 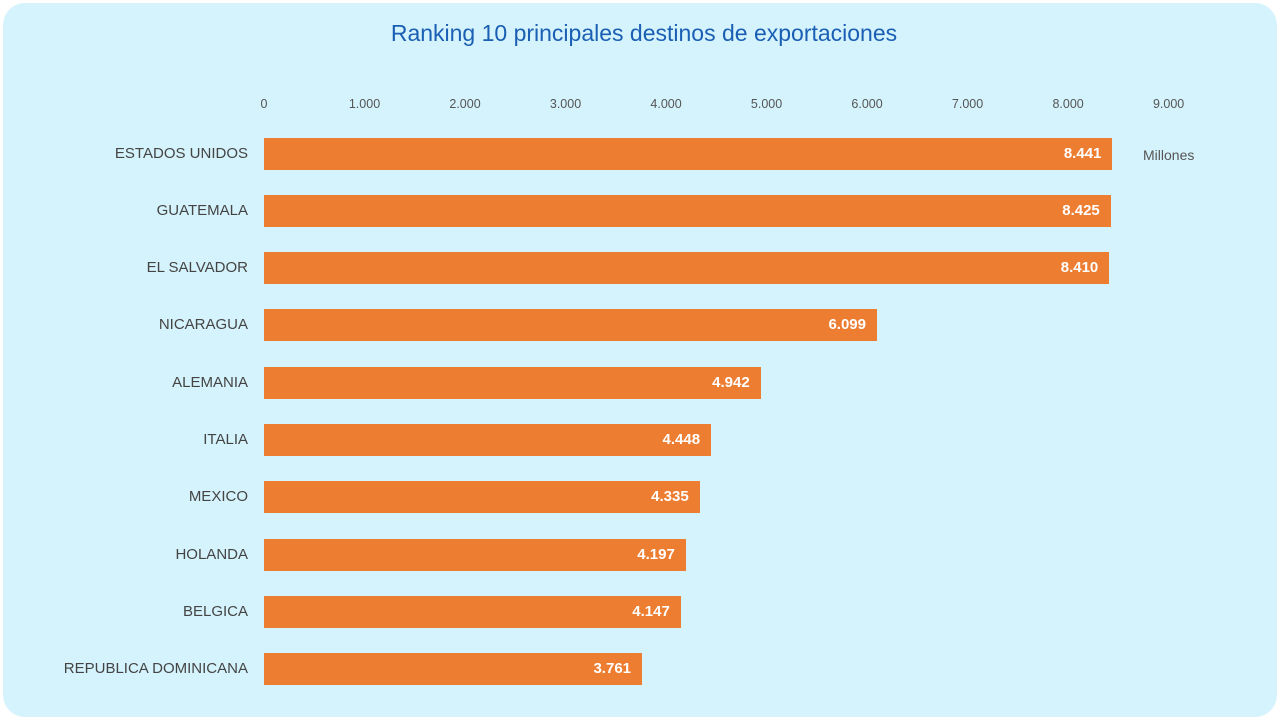 I want to click on x-tick-label: 2.000, so click(x=465, y=104).